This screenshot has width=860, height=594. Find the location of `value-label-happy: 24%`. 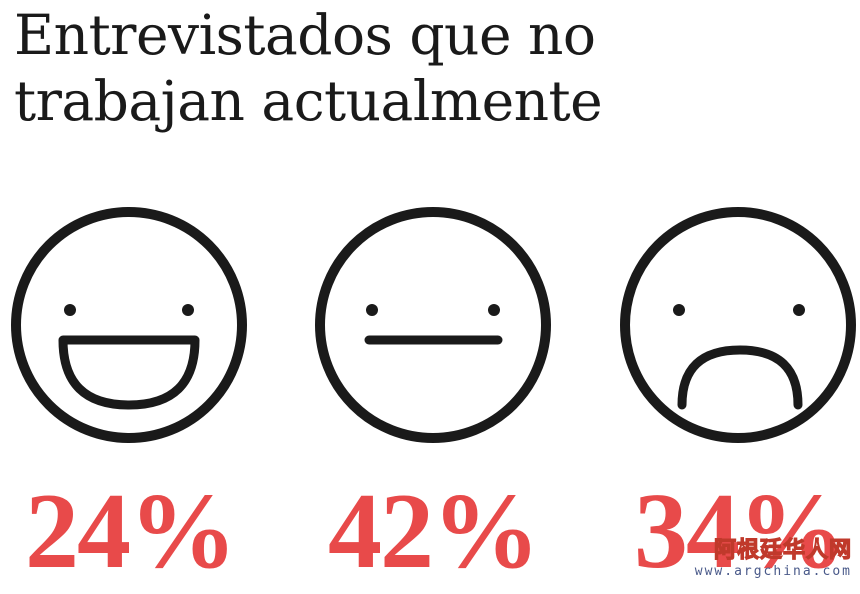

value-label-happy: 24% is located at coordinates (131, 531).